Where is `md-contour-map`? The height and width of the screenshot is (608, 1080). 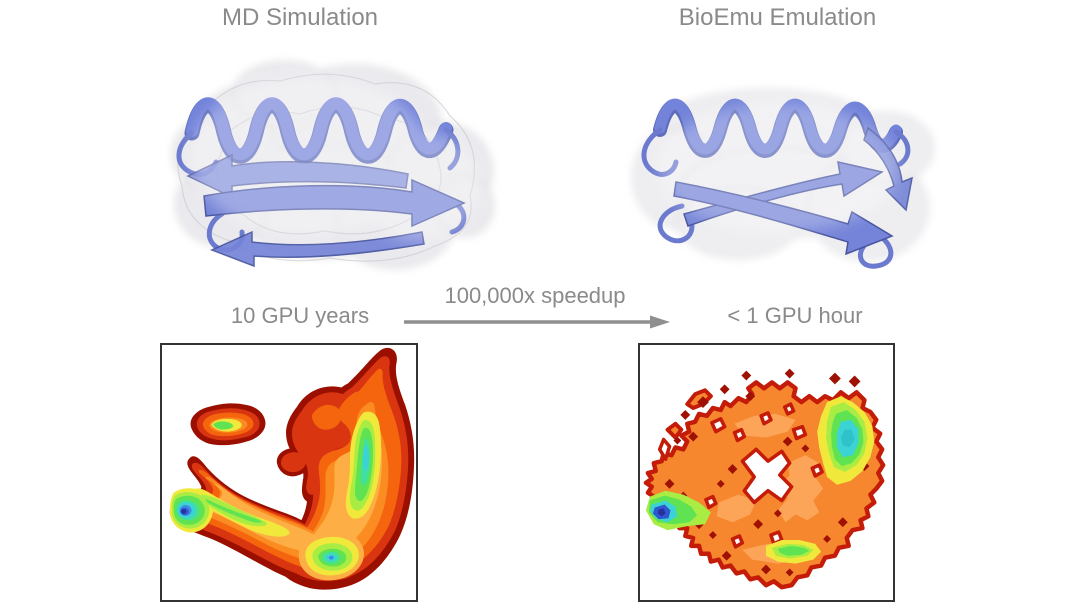 md-contour-map is located at coordinates (292, 468).